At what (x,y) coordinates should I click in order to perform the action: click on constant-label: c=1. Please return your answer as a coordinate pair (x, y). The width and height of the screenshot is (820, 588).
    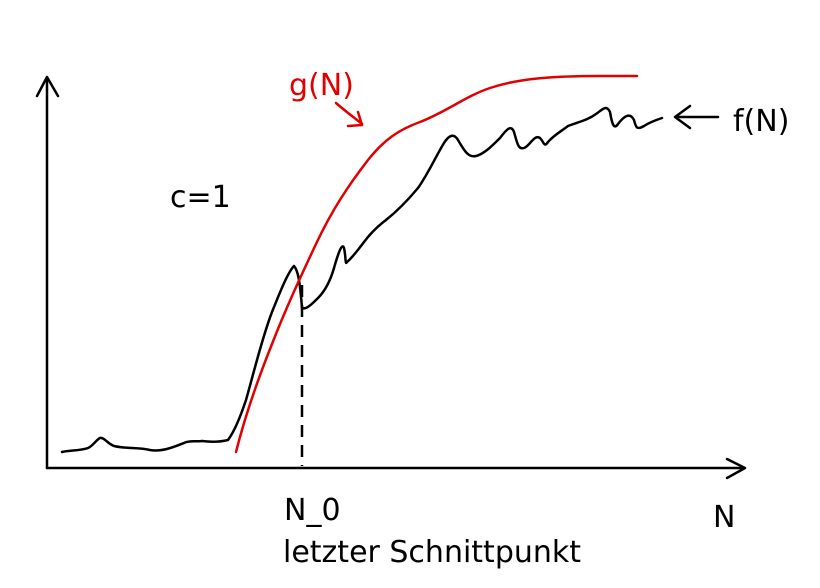
    Looking at the image, I should click on (200, 197).